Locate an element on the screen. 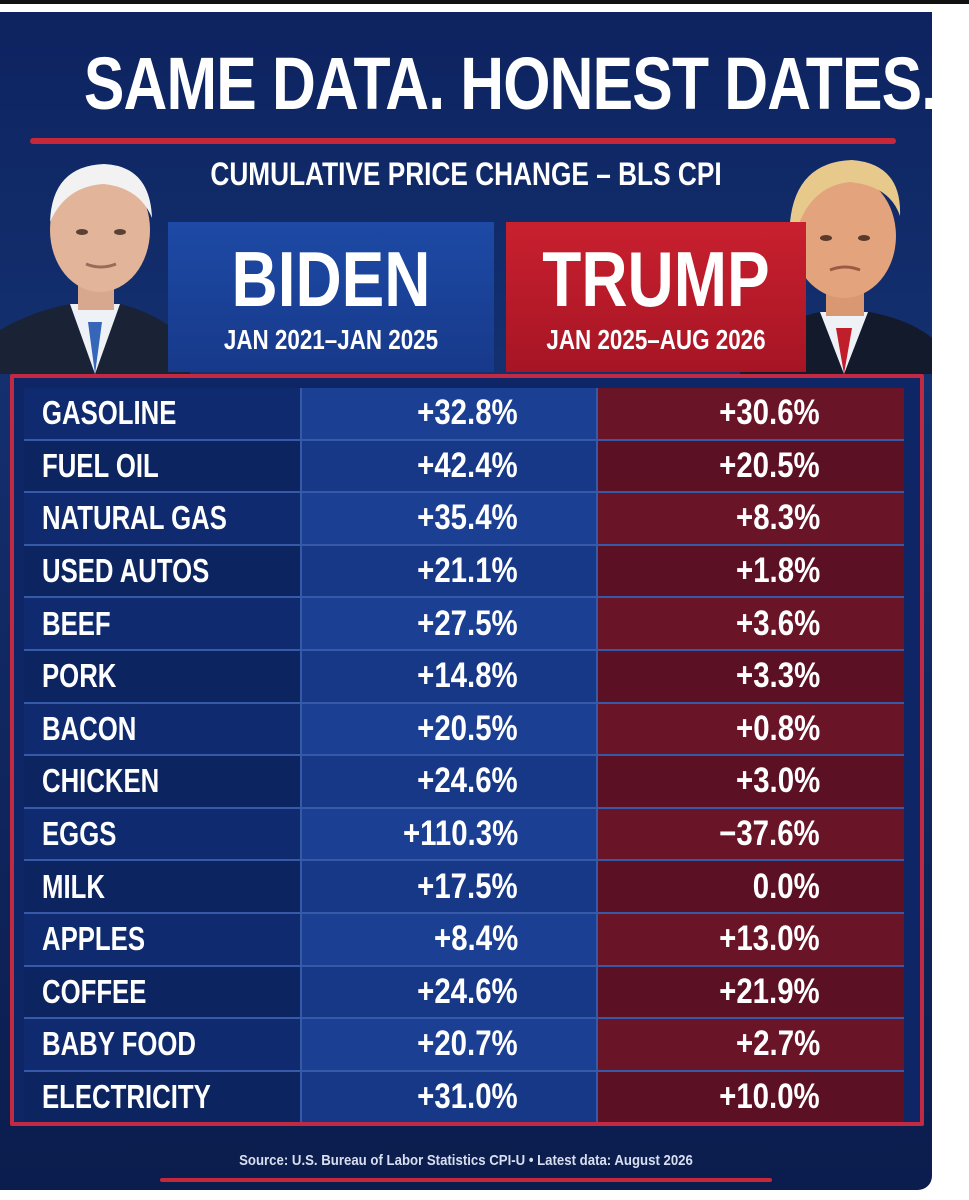 This screenshot has width=969, height=1200. category-label-cell: BABY FOOD is located at coordinates (163, 1044).